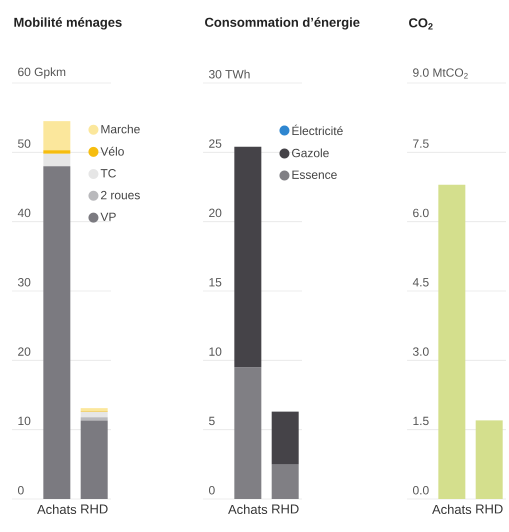  I want to click on y-tick-label: 4.5, so click(420, 282).